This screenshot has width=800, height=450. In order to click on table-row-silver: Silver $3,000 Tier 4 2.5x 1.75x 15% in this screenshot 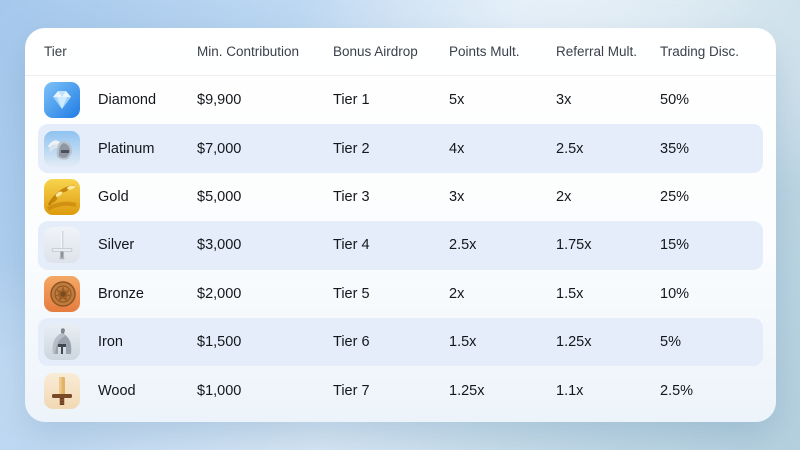, I will do `click(400, 245)`.